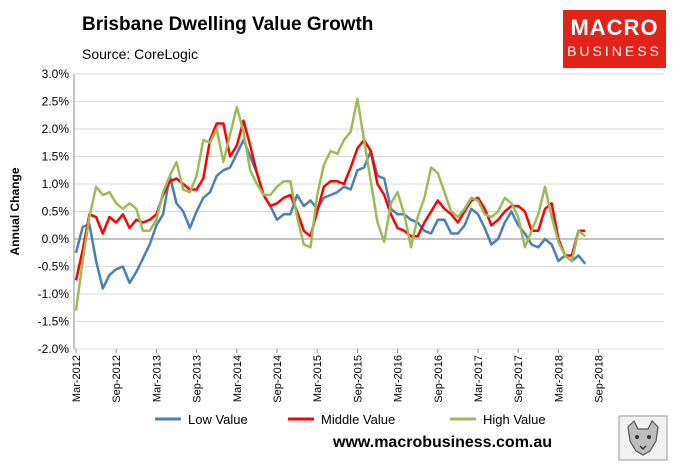  What do you see at coordinates (278, 379) in the screenshot?
I see `x-tick-label: Sep-2014` at bounding box center [278, 379].